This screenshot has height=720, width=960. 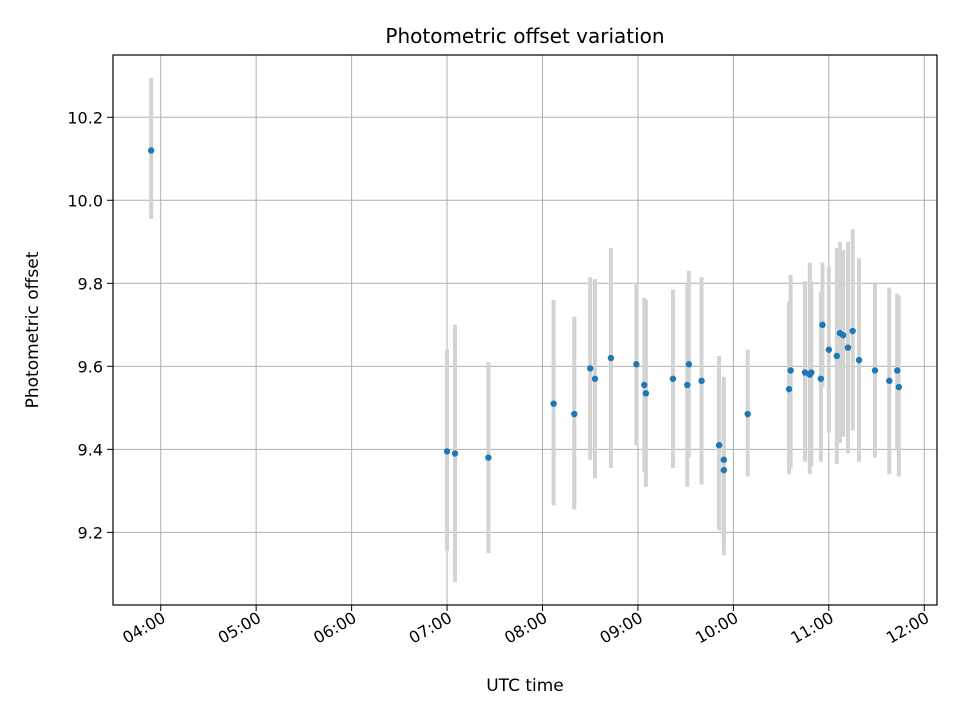 What do you see at coordinates (90, 532) in the screenshot?
I see `y-tick-label: 9.2` at bounding box center [90, 532].